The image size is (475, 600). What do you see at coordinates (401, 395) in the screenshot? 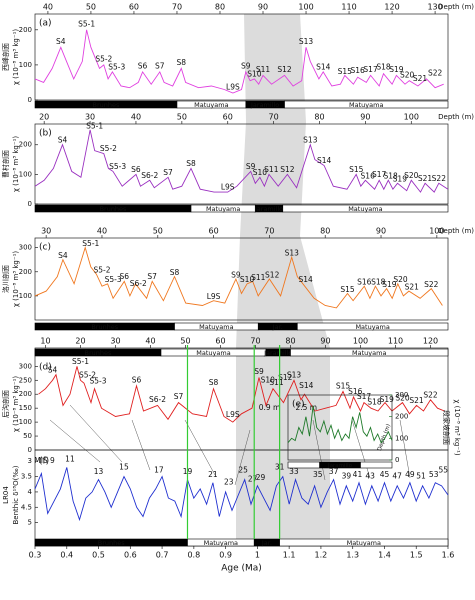
I see `y-tick-label: 300` at bounding box center [401, 395].